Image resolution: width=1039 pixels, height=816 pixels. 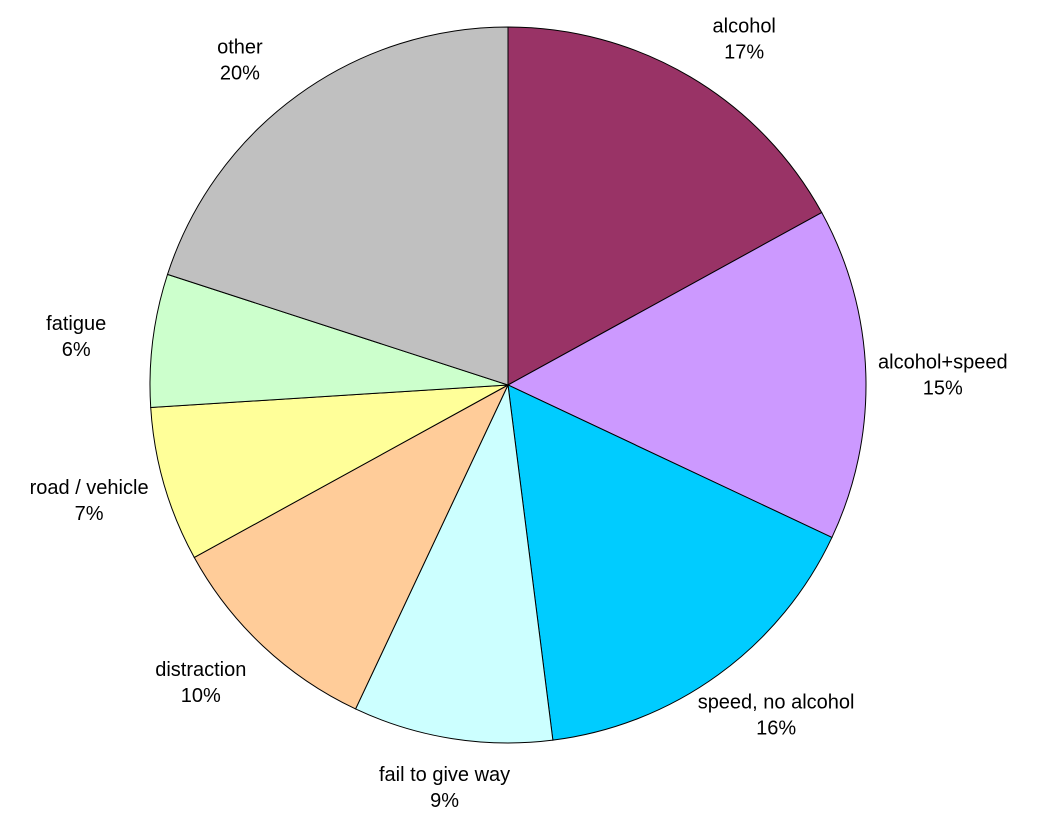 I want to click on pie-slice-fatigue, so click(x=329, y=341).